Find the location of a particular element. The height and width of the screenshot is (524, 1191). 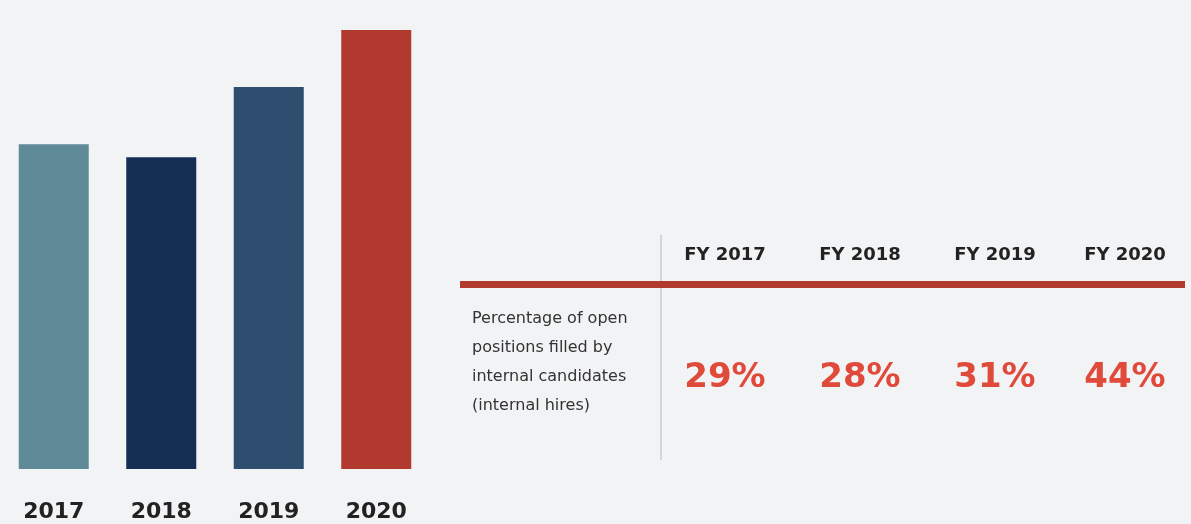

category-label: FY 2017 is located at coordinates (725, 253).